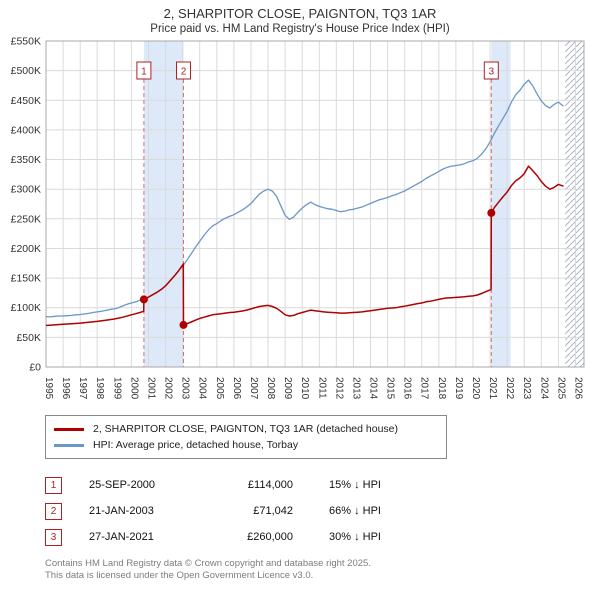 The height and width of the screenshot is (590, 600). What do you see at coordinates (475, 388) in the screenshot?
I see `x-axis-label: 2020` at bounding box center [475, 388].